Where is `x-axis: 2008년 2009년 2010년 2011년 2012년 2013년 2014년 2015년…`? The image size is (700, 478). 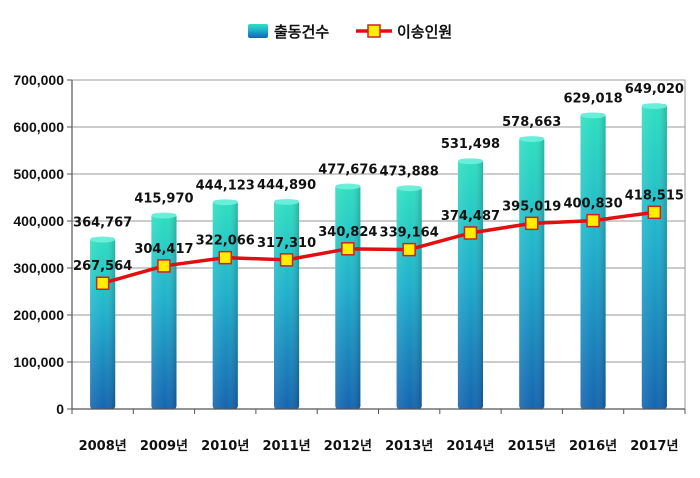 x-axis: 2008년 2009년 2010년 2011년 2012년 2013년 2014년 2015년… is located at coordinates (378, 431).